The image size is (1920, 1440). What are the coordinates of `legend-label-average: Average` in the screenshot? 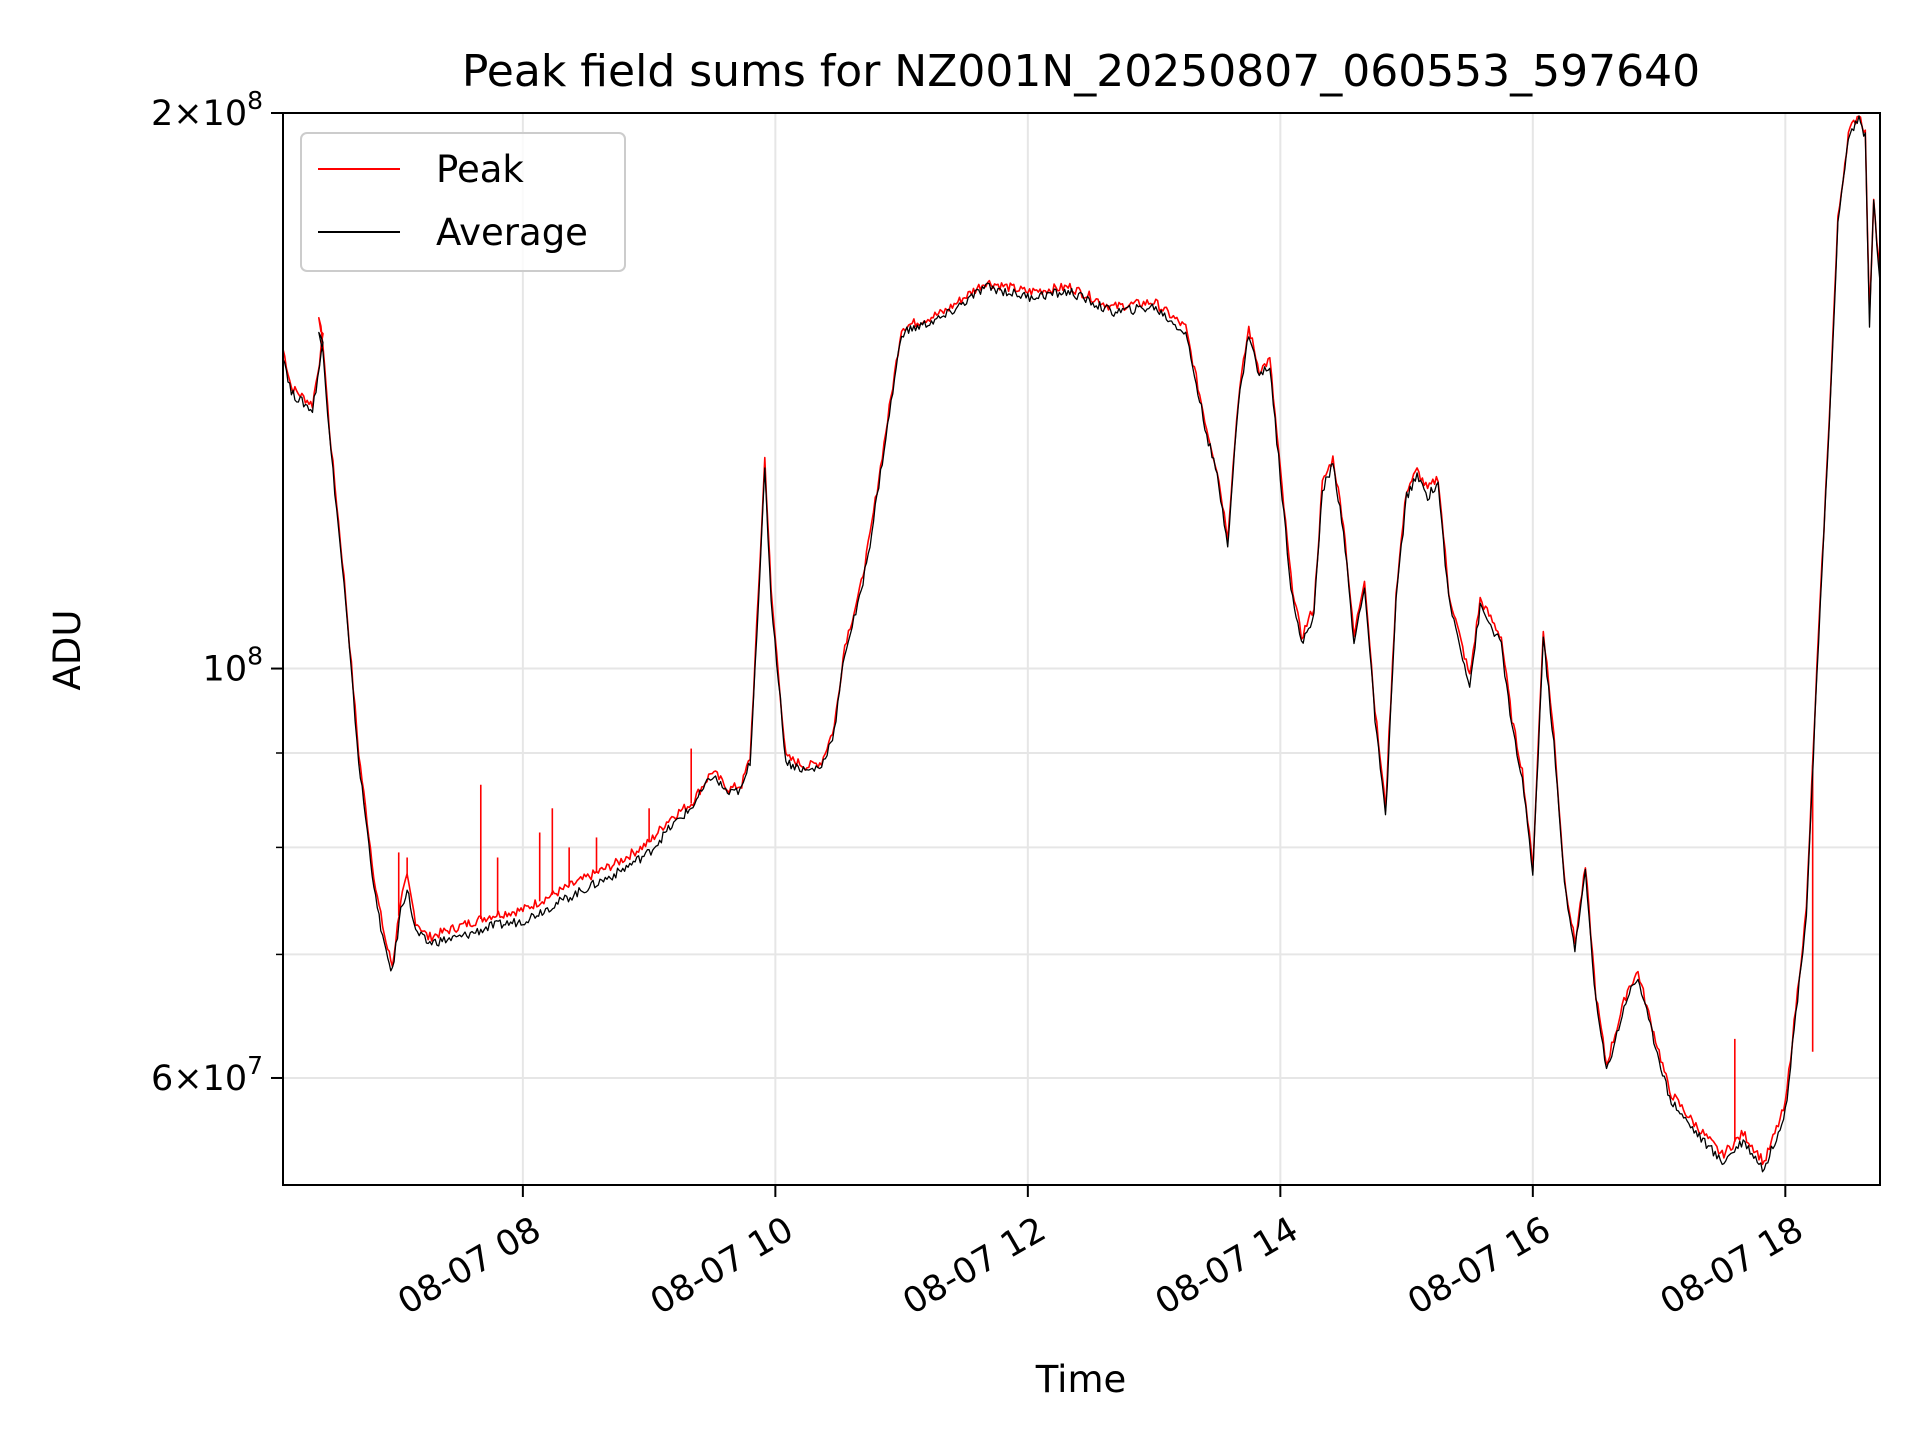 It's located at (512, 232).